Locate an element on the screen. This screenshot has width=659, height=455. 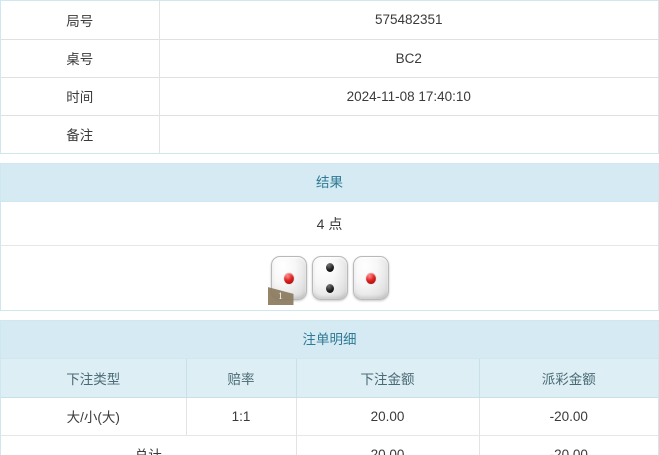
table-row: 桌号 BC2 is located at coordinates (329, 57).